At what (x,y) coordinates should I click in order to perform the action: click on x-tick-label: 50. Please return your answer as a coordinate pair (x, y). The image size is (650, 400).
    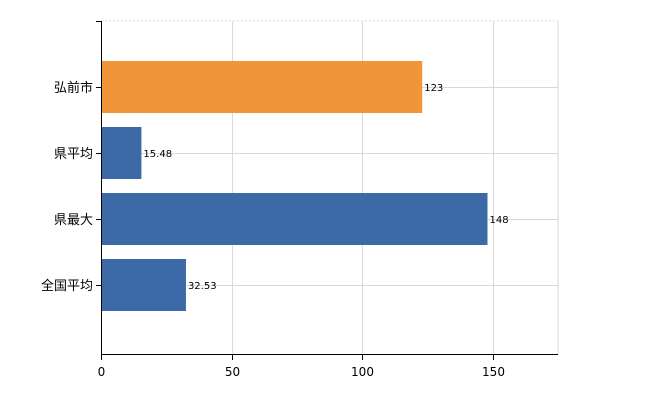
    Looking at the image, I should click on (232, 372).